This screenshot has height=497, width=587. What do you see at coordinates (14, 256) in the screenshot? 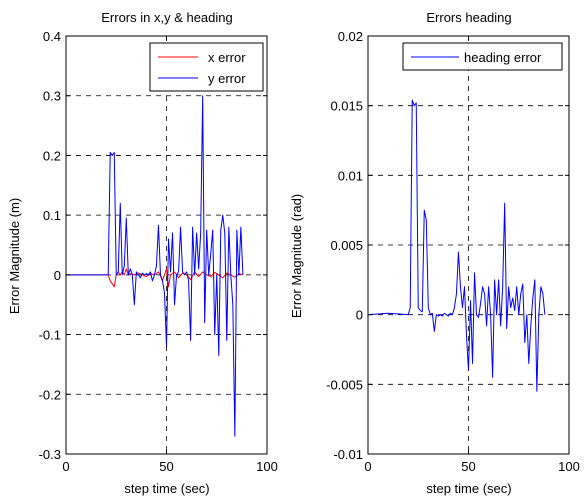
I see `y-axis-label: Error Magnitude (m)` at bounding box center [14, 256].